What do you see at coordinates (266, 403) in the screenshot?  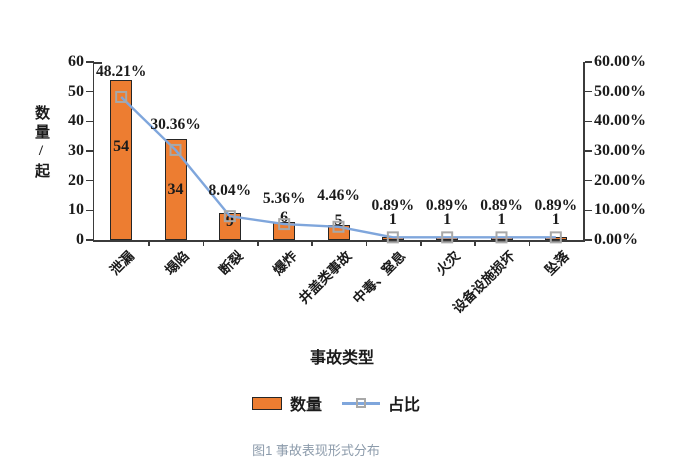 I see `legend-bar-swatch-icon` at bounding box center [266, 403].